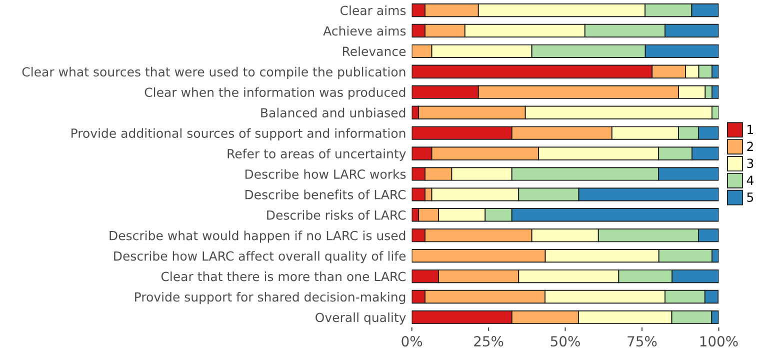 The height and width of the screenshot is (354, 777). What do you see at coordinates (642, 341) in the screenshot?
I see `x-tick-label: 75%` at bounding box center [642, 341].